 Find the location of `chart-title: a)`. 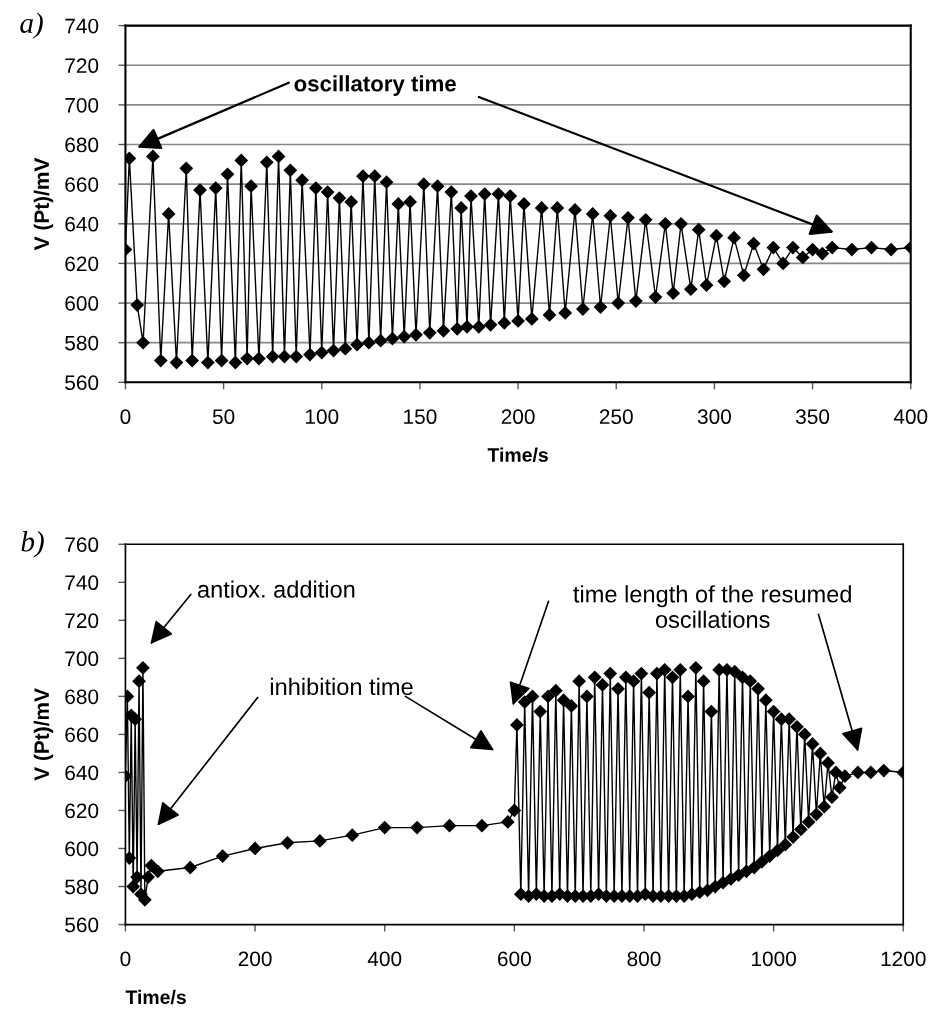

chart-title: a) is located at coordinates (31, 25).